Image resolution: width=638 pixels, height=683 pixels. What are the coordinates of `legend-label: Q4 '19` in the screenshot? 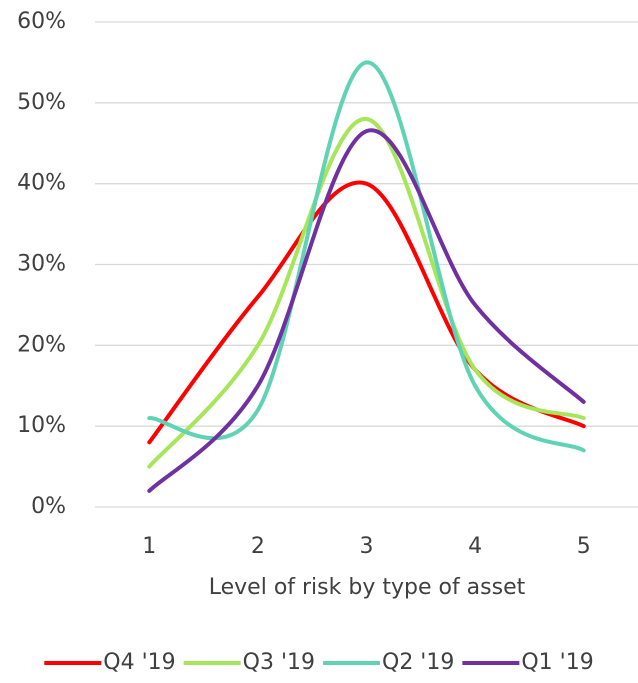 It's located at (139, 662).